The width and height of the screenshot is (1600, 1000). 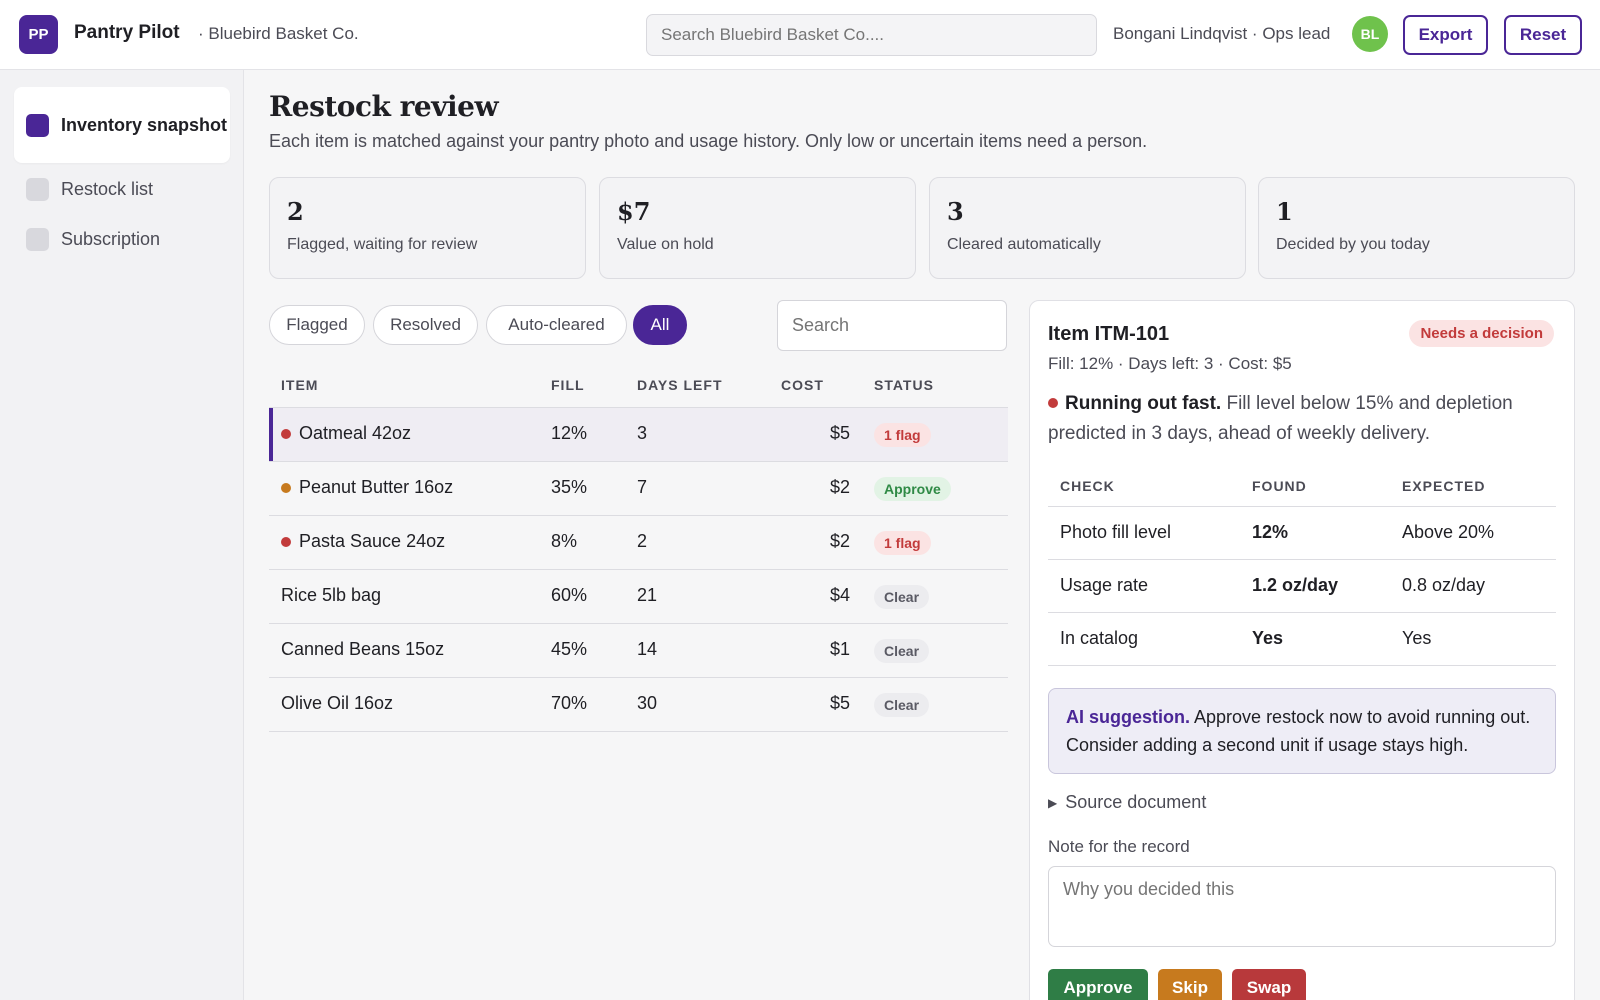 What do you see at coordinates (425, 325) in the screenshot?
I see `filter-resolved: Resolved` at bounding box center [425, 325].